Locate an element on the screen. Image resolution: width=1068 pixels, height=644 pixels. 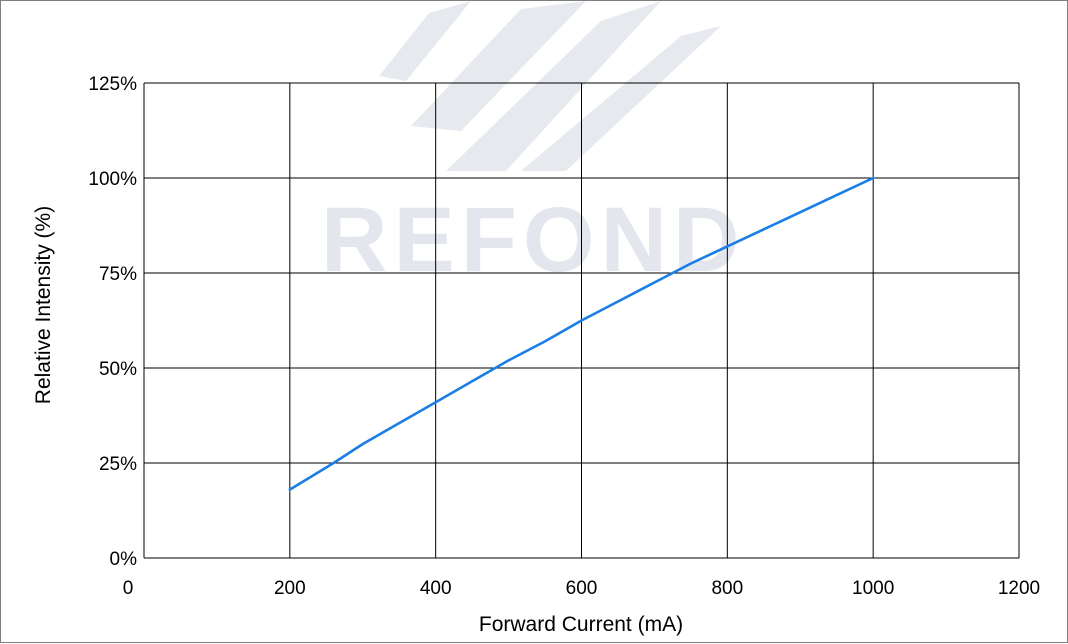
watermark-text: REFOND is located at coordinates (533, 240).